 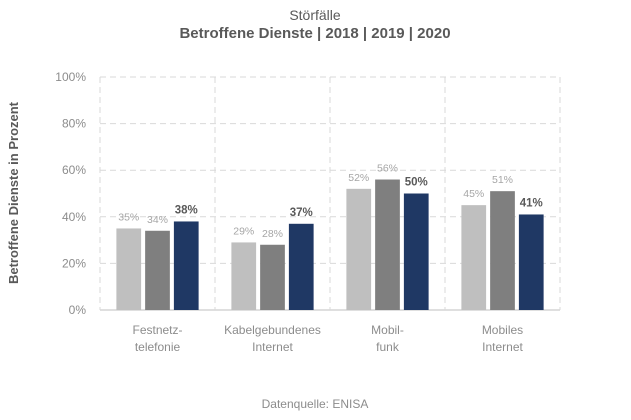 What do you see at coordinates (473, 194) in the screenshot?
I see `data-label: 45%` at bounding box center [473, 194].